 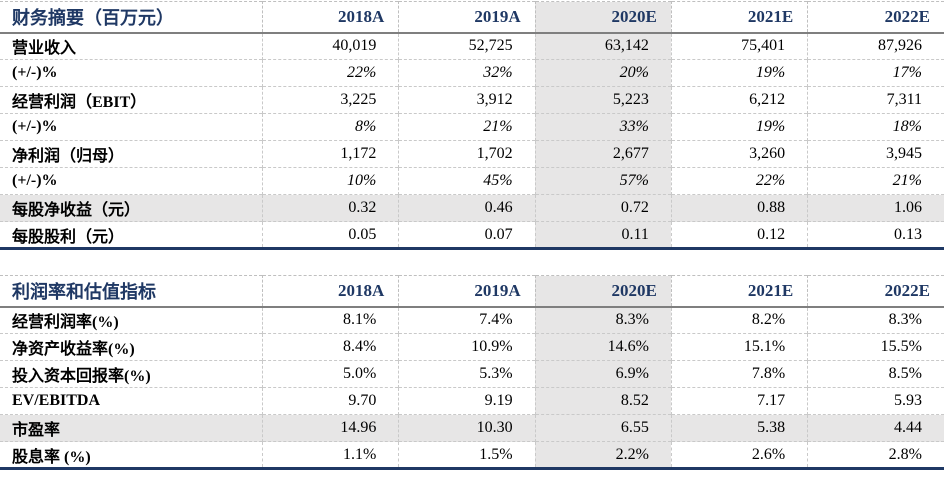 I want to click on row-label: 经营利润率(%), so click(x=65, y=323).